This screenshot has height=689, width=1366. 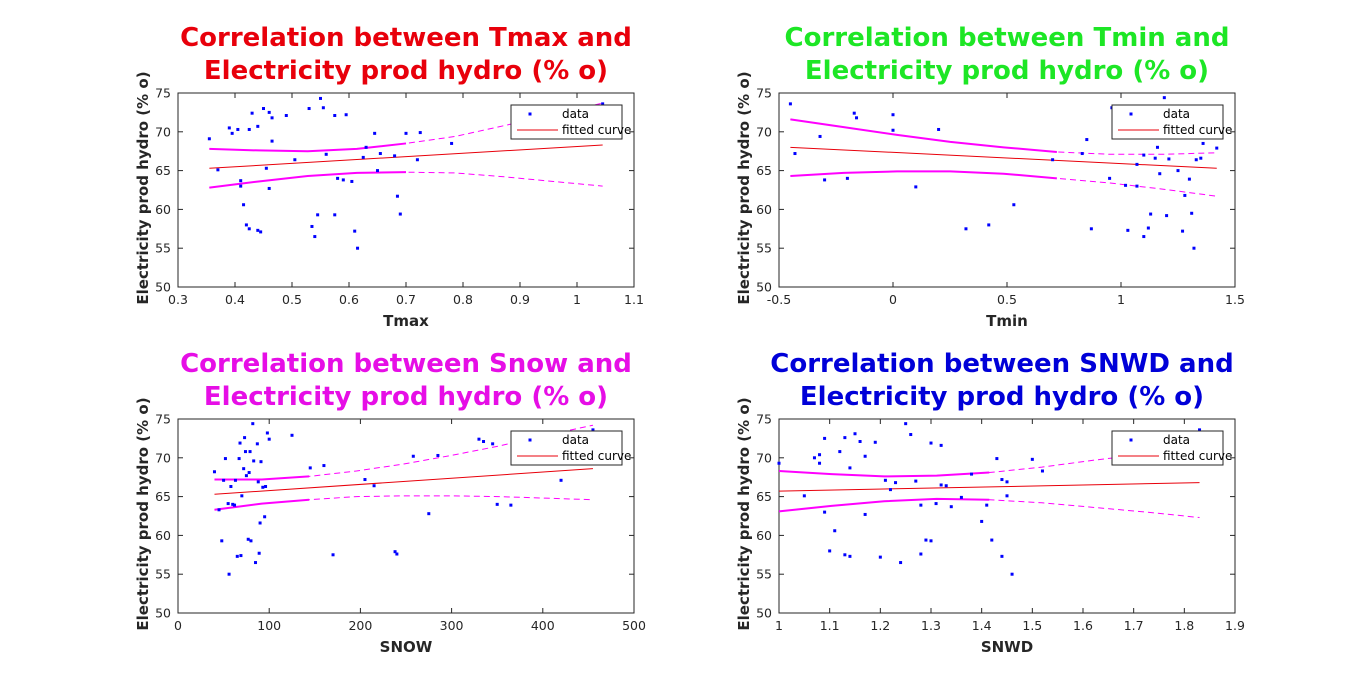 What do you see at coordinates (1235, 299) in the screenshot?
I see `x-tick-label: 1.5` at bounding box center [1235, 299].